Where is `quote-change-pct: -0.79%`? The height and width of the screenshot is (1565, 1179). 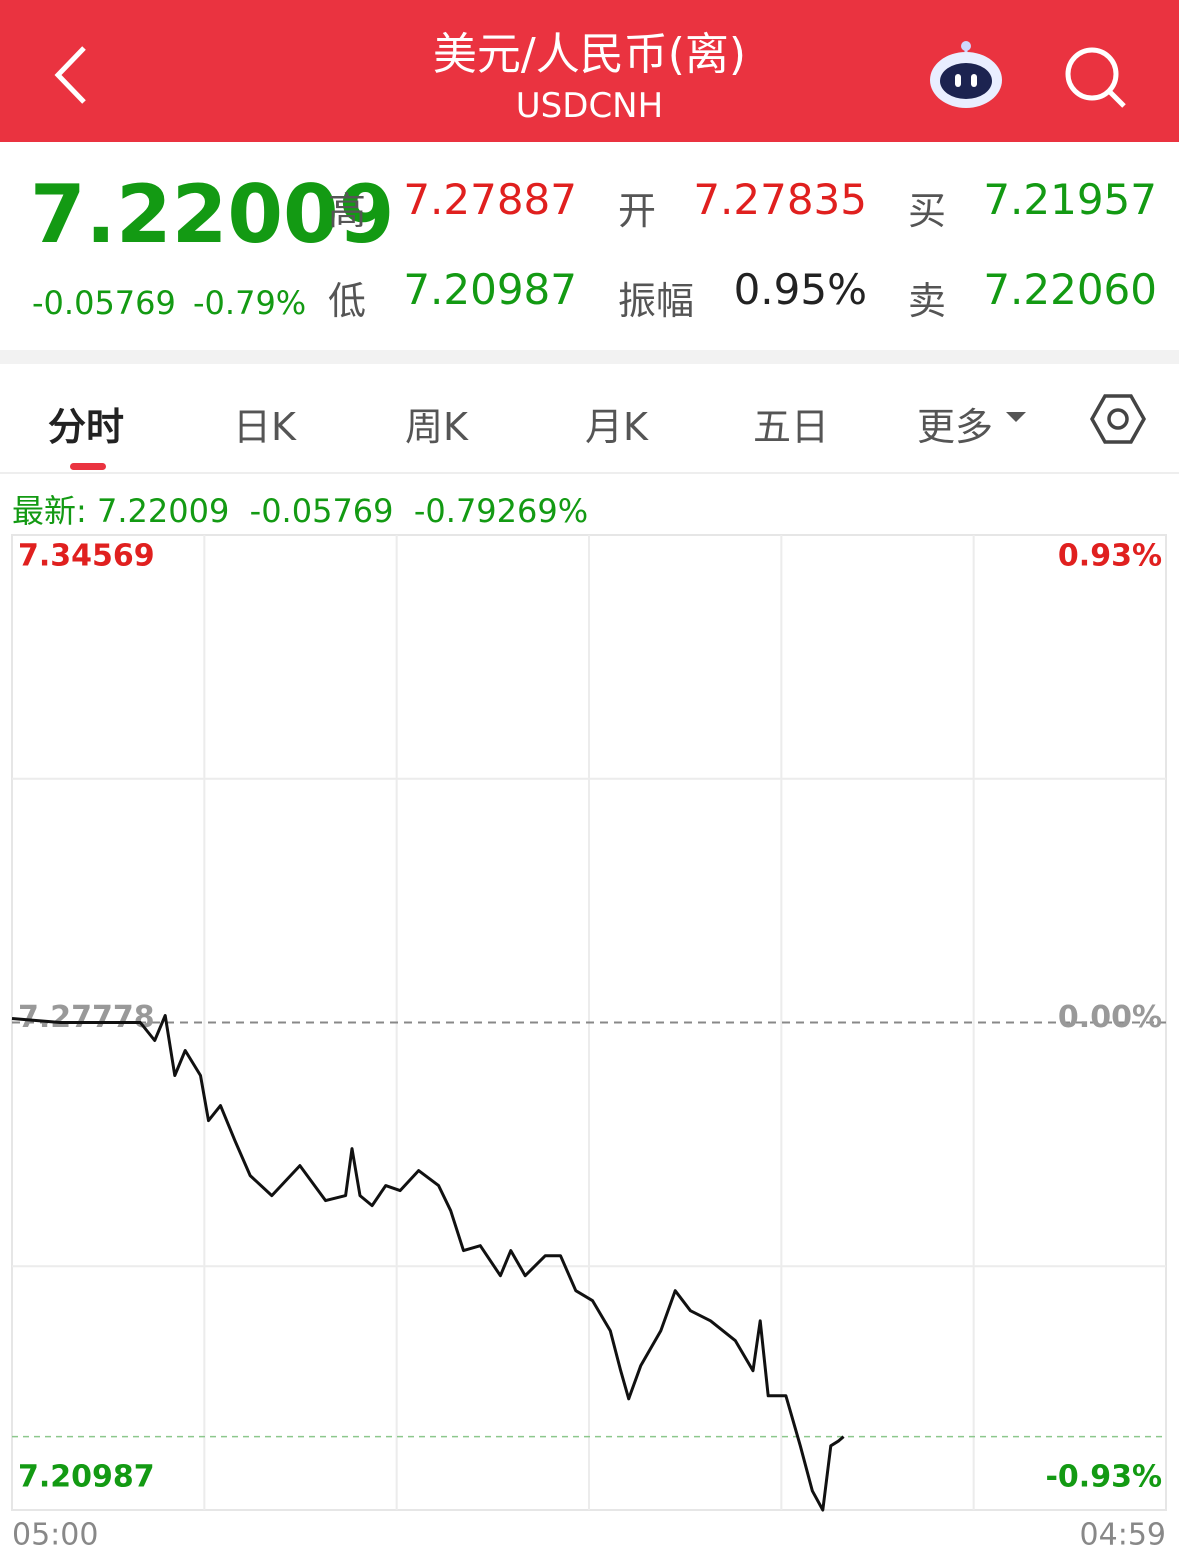
quote-change-pct: -0.79% is located at coordinates (250, 303).